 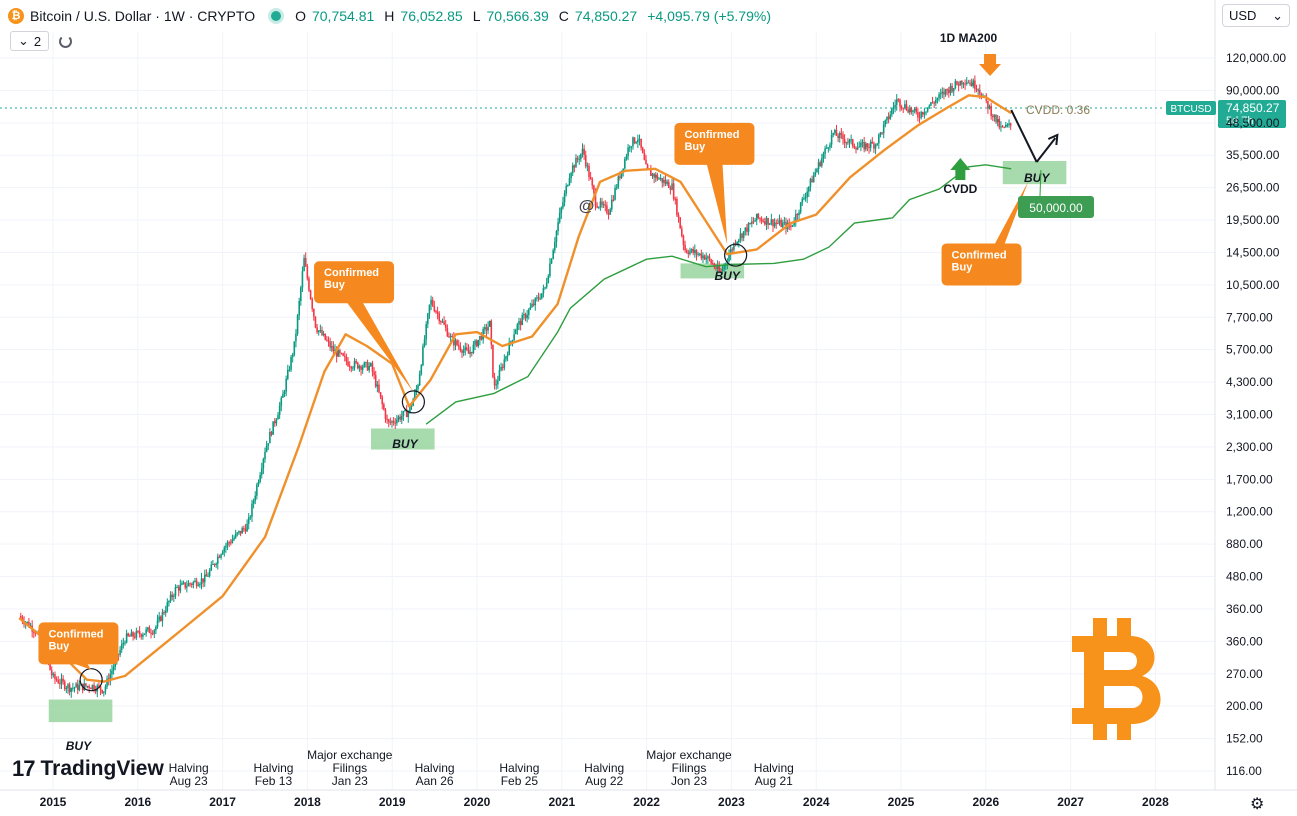 What do you see at coordinates (689, 781) in the screenshot?
I see `event-label: Jon 23` at bounding box center [689, 781].